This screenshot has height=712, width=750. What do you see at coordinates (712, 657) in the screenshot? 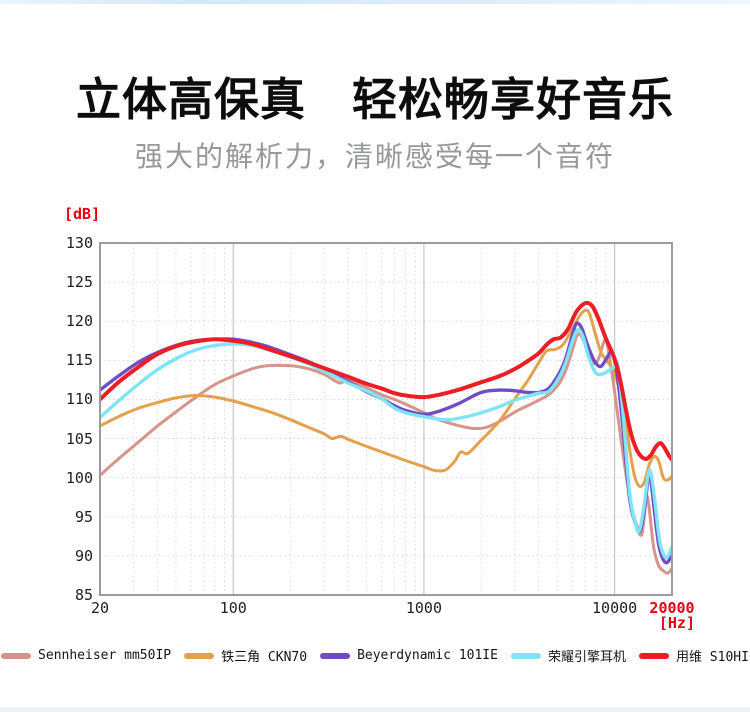
I see `legend-label-yongwei-s10hi: 用维 S10HI` at bounding box center [712, 657].